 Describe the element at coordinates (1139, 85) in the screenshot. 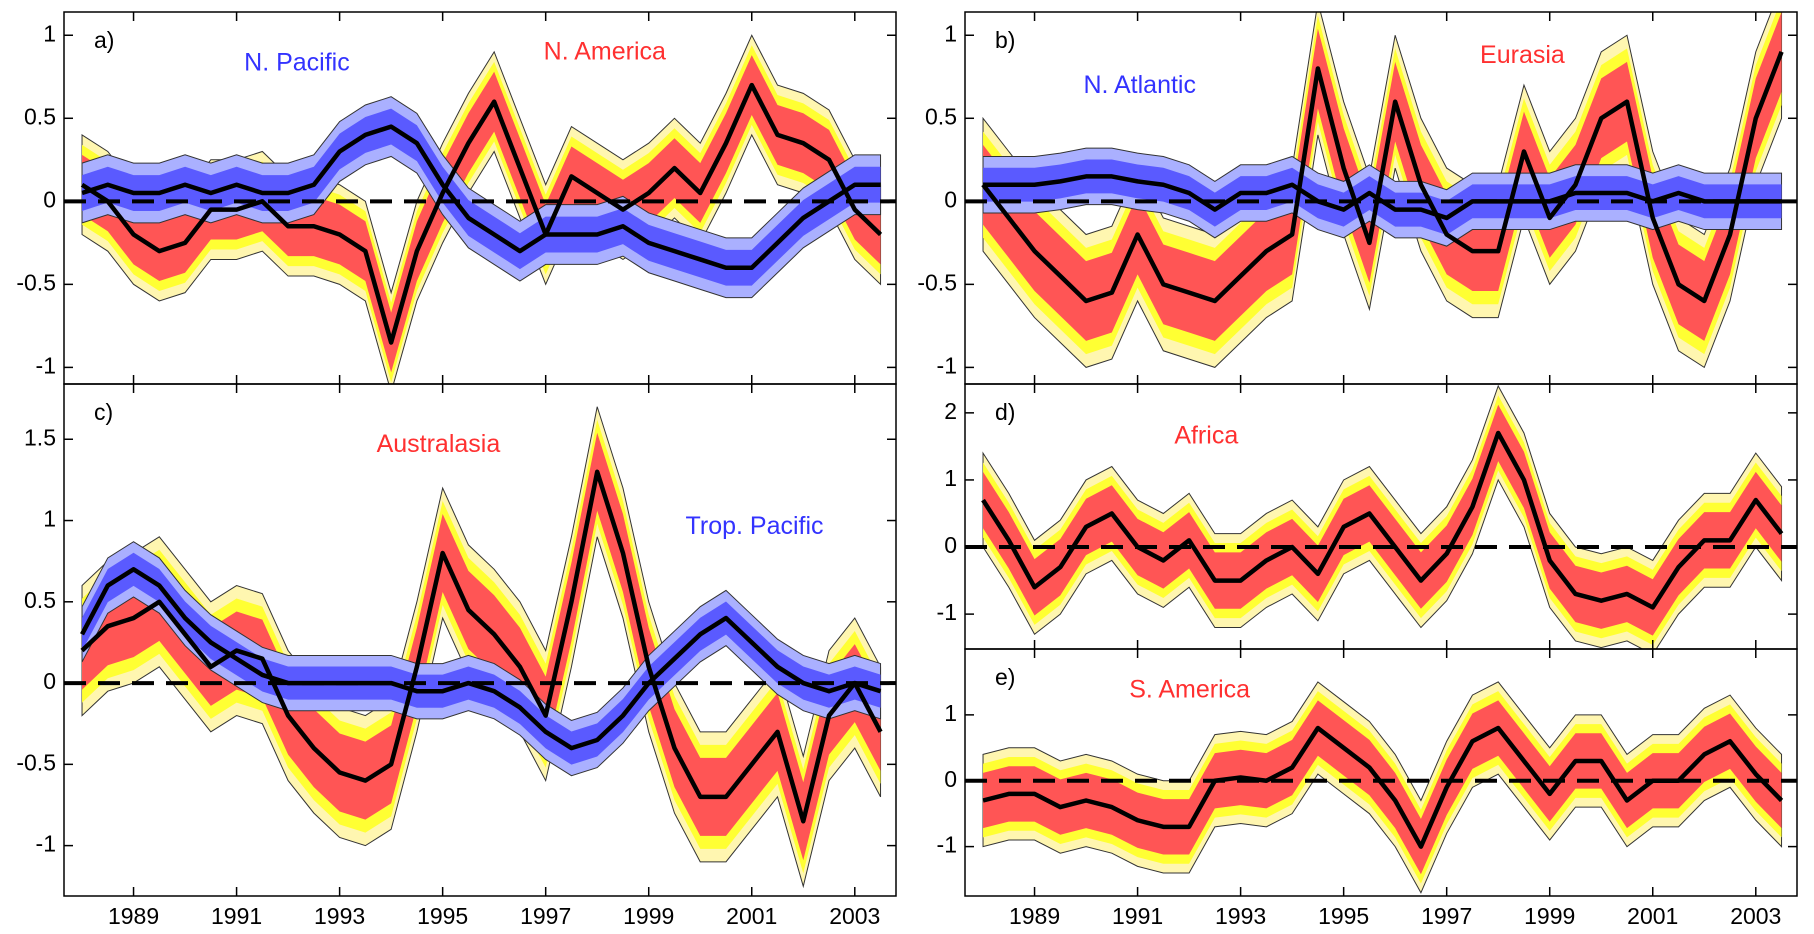

I see `series-label: N. Atlantic` at that location.